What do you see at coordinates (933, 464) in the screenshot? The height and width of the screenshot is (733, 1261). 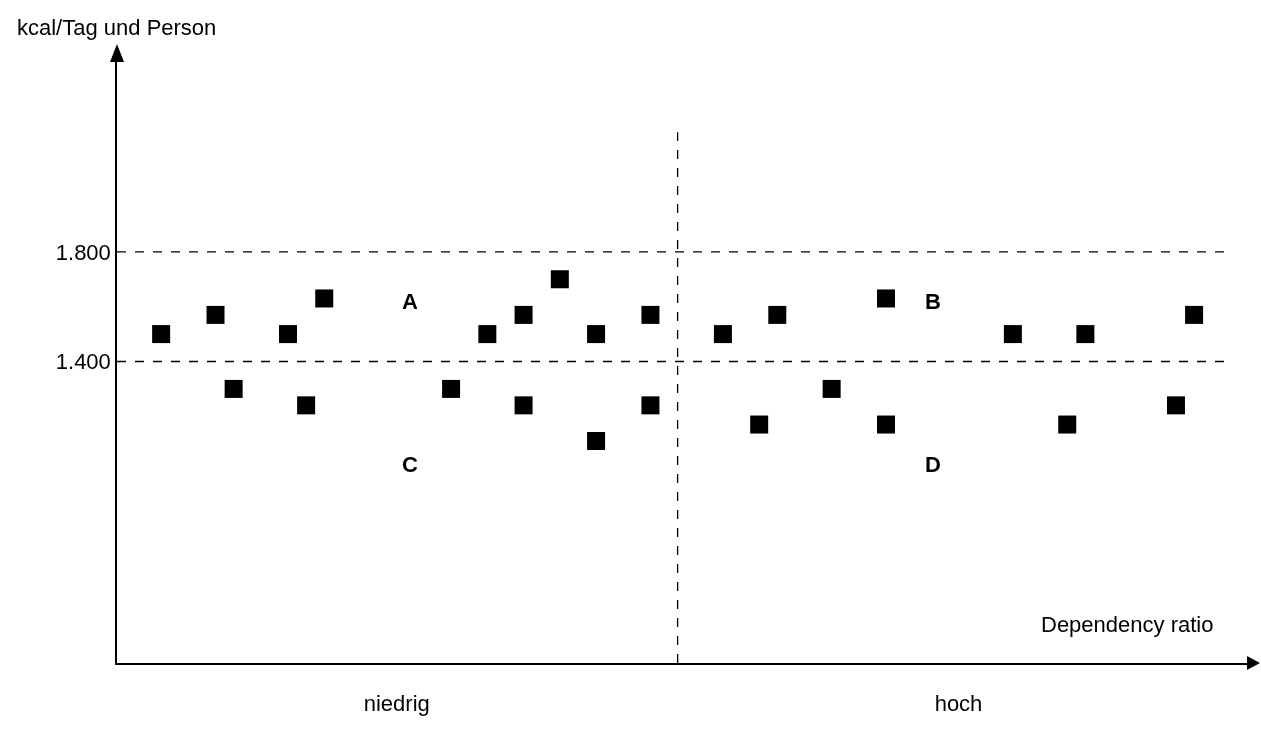 I see `annotation: D` at bounding box center [933, 464].